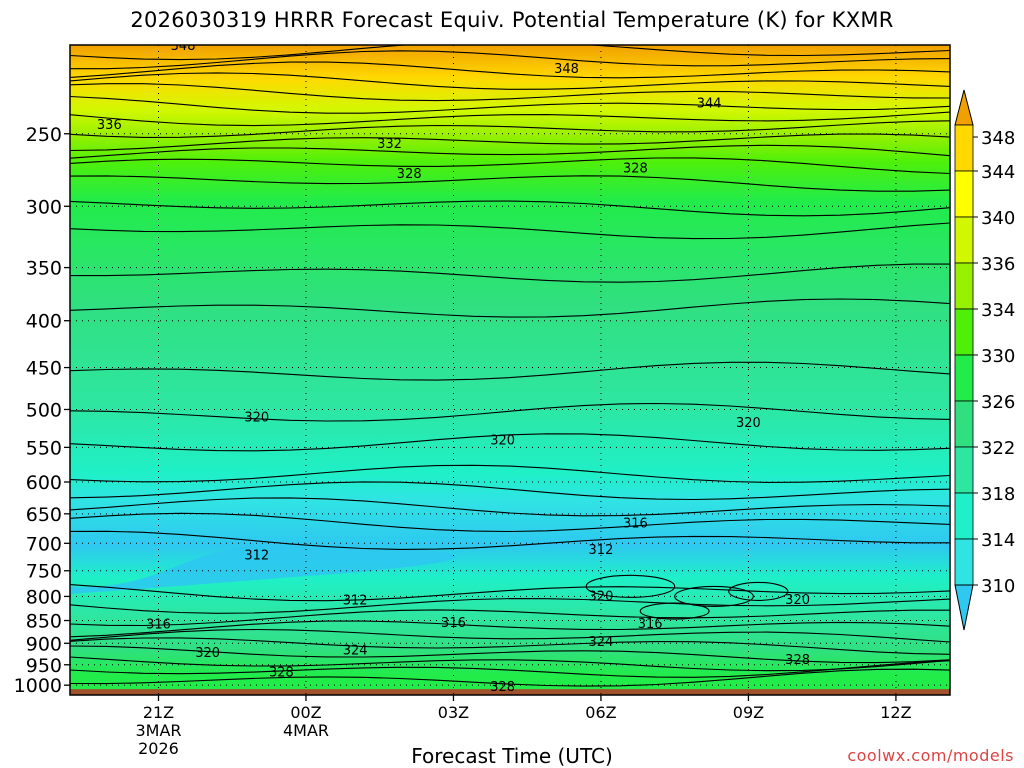 The height and width of the screenshot is (768, 1024). What do you see at coordinates (512, 756) in the screenshot?
I see `x-axis-title: Forecast Time (UTC)` at bounding box center [512, 756].